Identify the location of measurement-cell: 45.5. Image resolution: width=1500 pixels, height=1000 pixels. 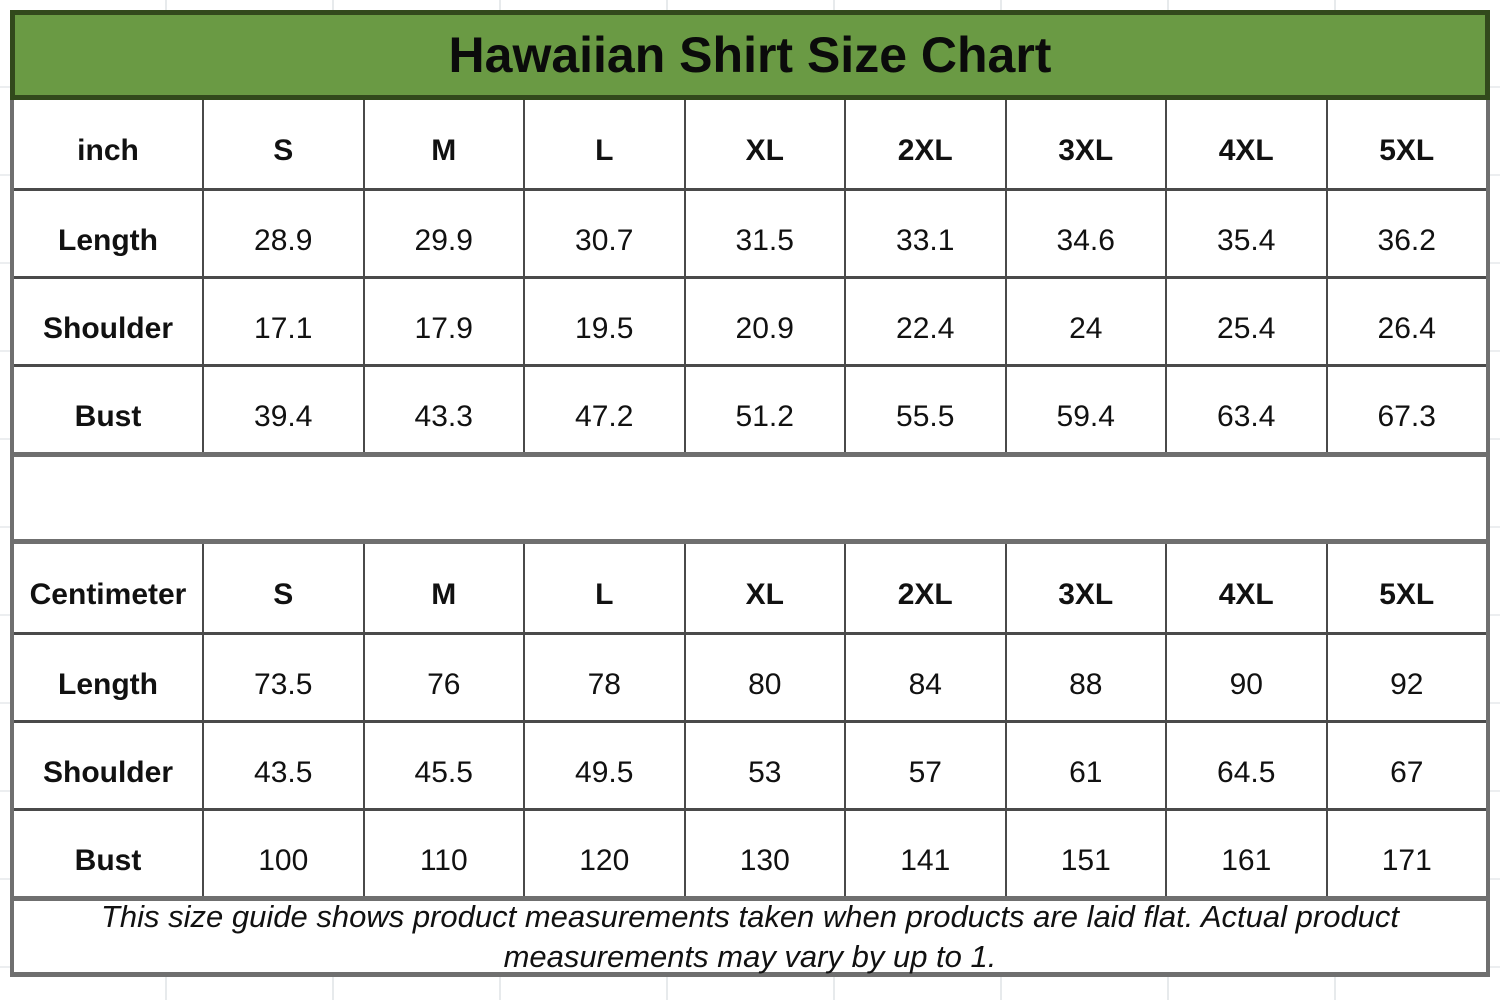
(442, 764).